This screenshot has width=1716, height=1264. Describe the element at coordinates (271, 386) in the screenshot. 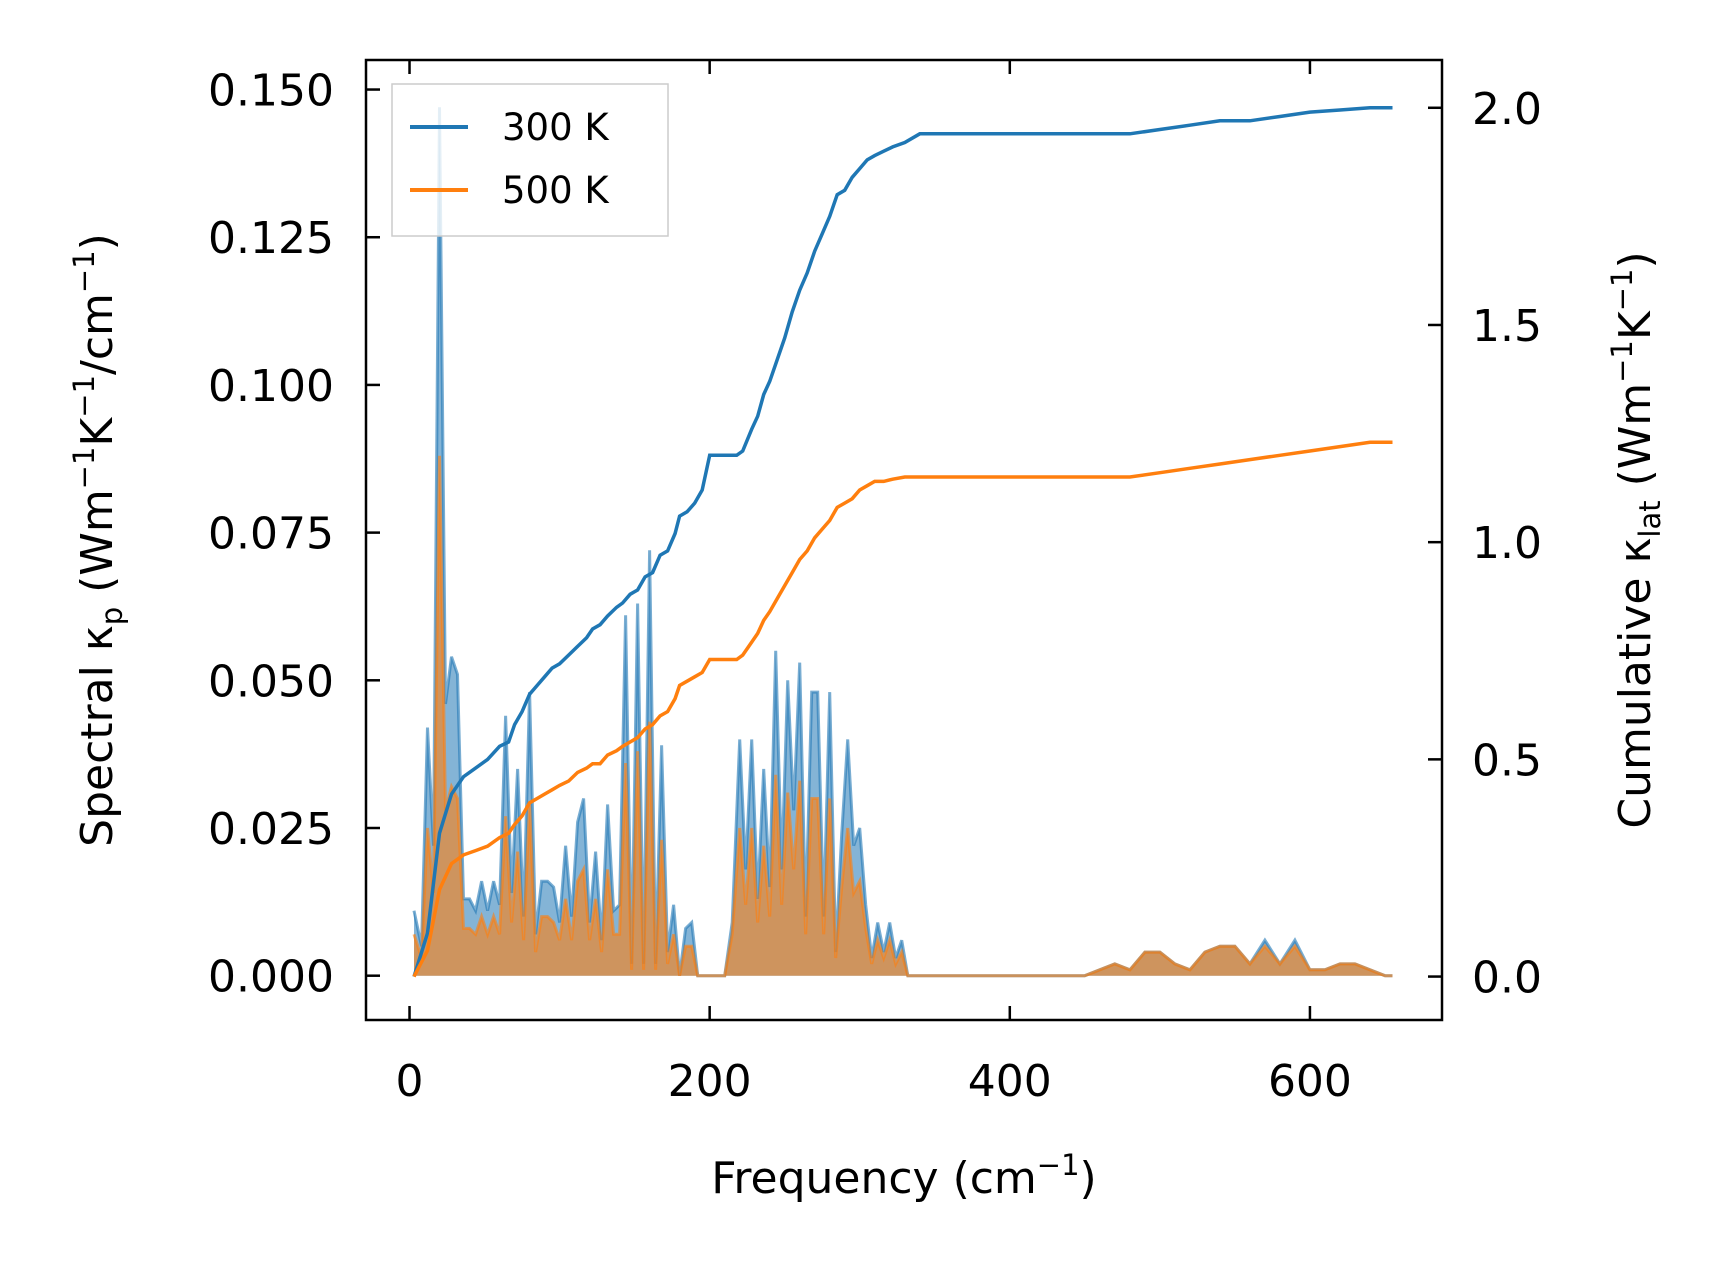

I see `y-left-tick-label: 0.100` at that location.